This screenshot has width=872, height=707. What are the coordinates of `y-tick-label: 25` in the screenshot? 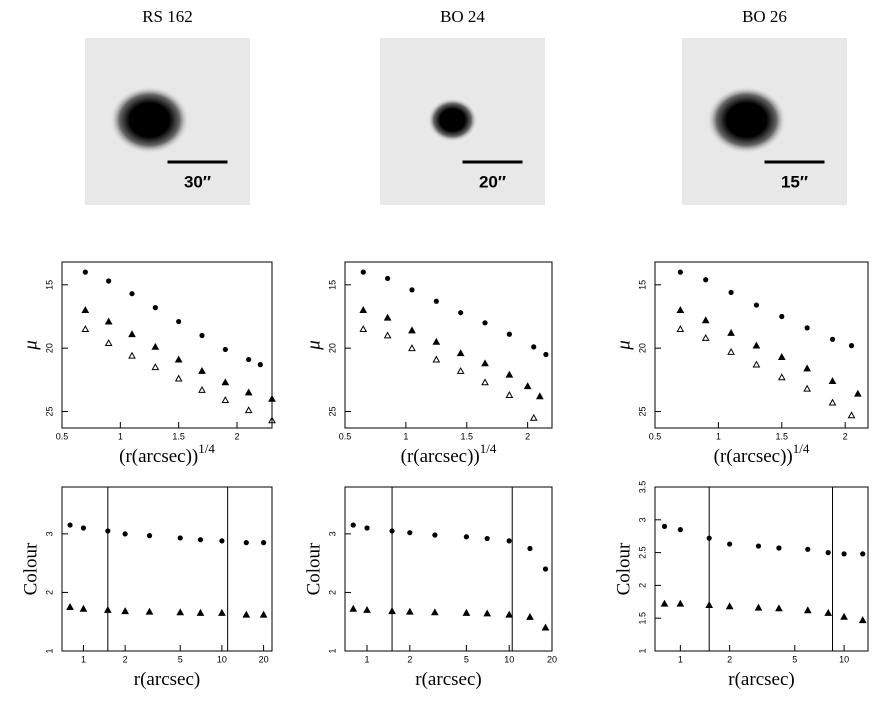 It's located at (642, 412).